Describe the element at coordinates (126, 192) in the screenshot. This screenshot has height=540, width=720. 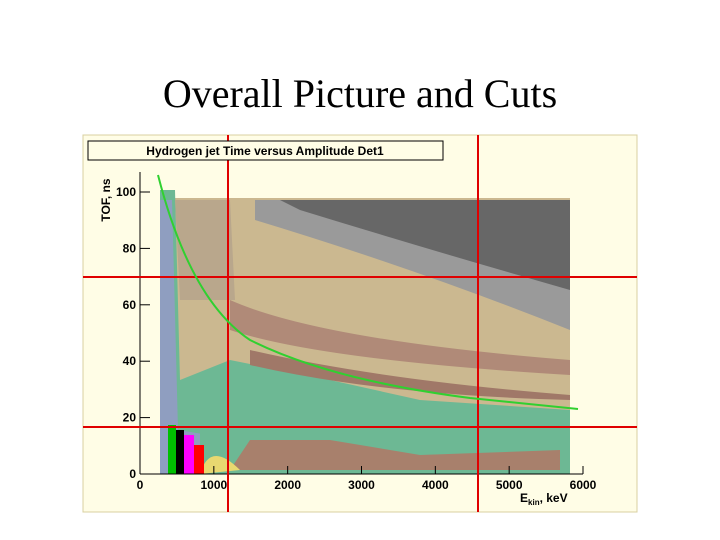
I see `y-tick-label: 100` at that location.